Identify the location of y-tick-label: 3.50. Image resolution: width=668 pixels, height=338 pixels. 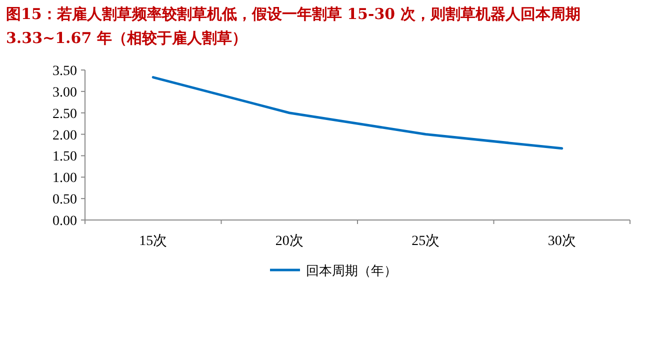
(64, 71).